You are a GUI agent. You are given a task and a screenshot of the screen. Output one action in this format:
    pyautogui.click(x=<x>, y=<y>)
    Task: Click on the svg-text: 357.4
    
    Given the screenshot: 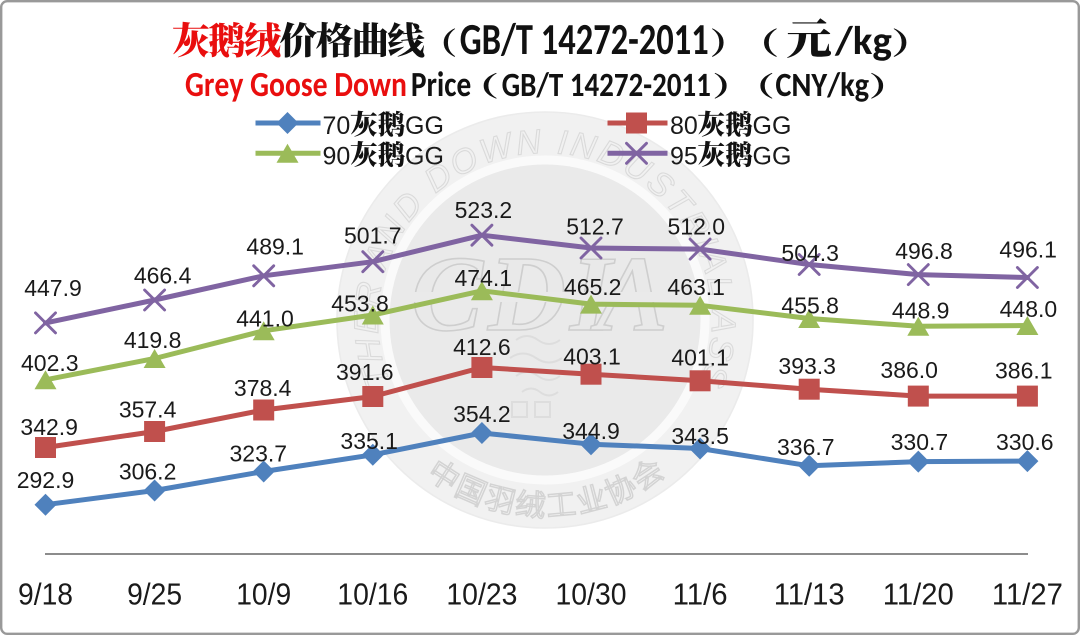 What is the action you would take?
    pyautogui.click(x=148, y=410)
    